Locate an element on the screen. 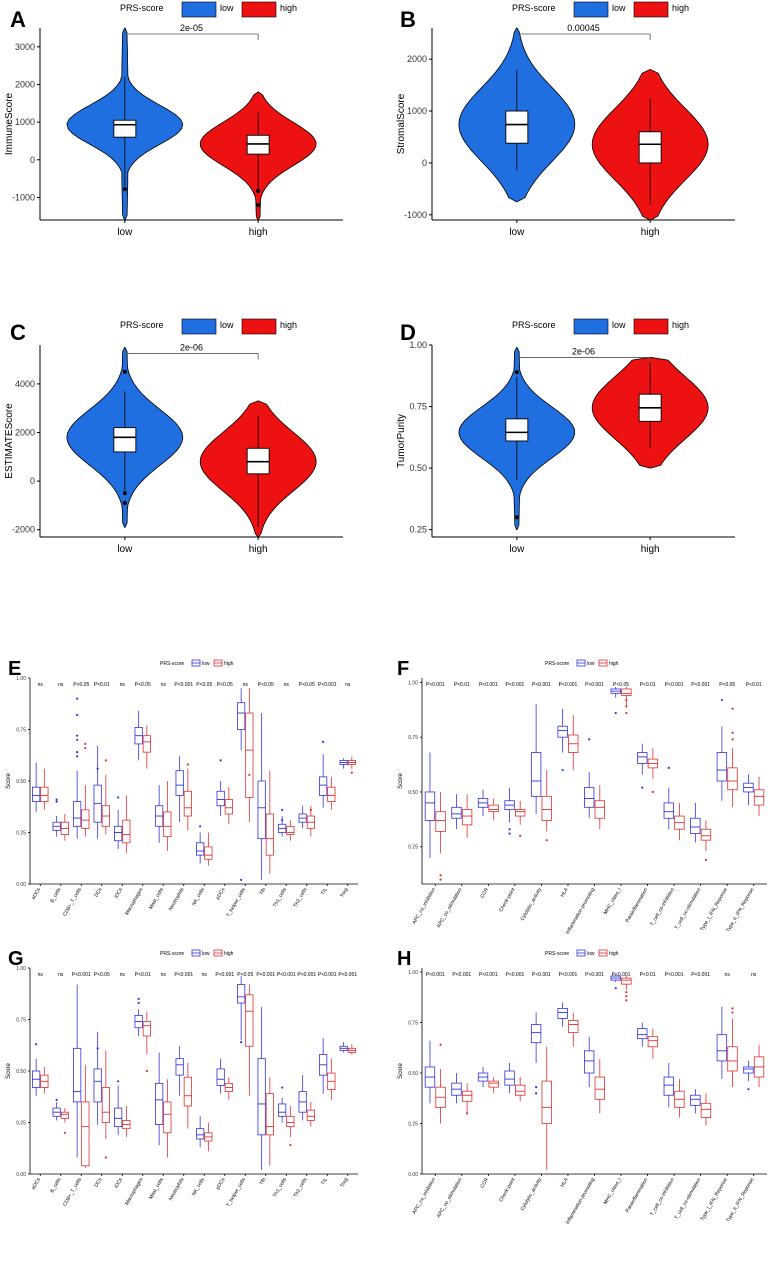 Image resolution: width=775 pixels, height=1266 pixels. y-tick-label: 4000 is located at coordinates (25, 384).